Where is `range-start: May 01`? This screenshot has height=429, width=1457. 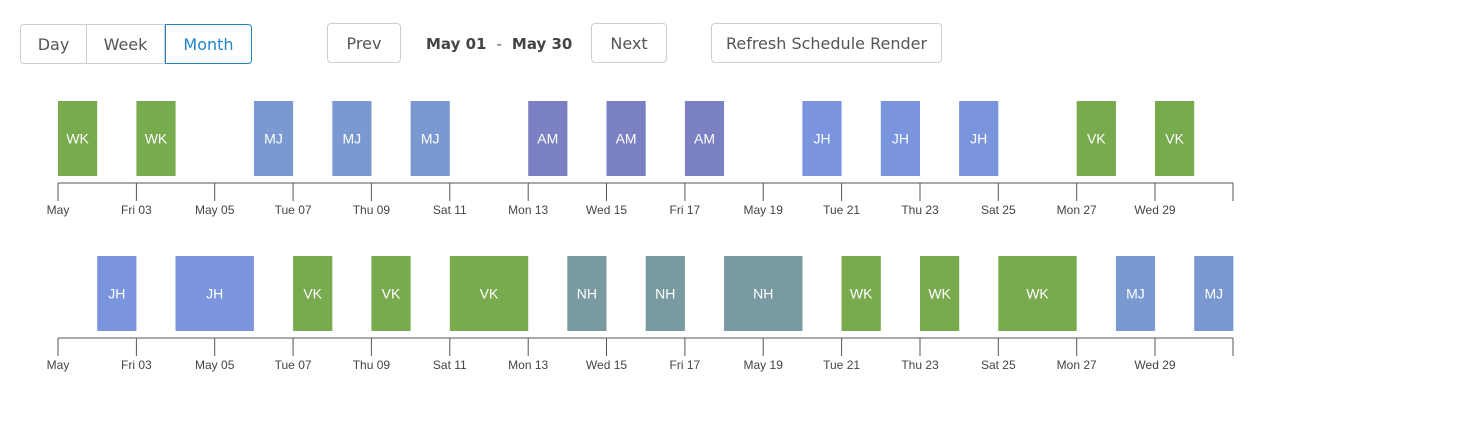 range-start: May 01 is located at coordinates (456, 44).